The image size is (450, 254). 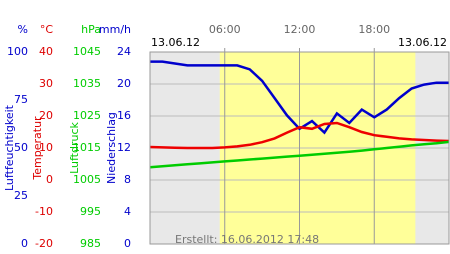 What do you see at coordinates (37, 148) in the screenshot?
I see `axis-title: Temperatur` at bounding box center [37, 148].